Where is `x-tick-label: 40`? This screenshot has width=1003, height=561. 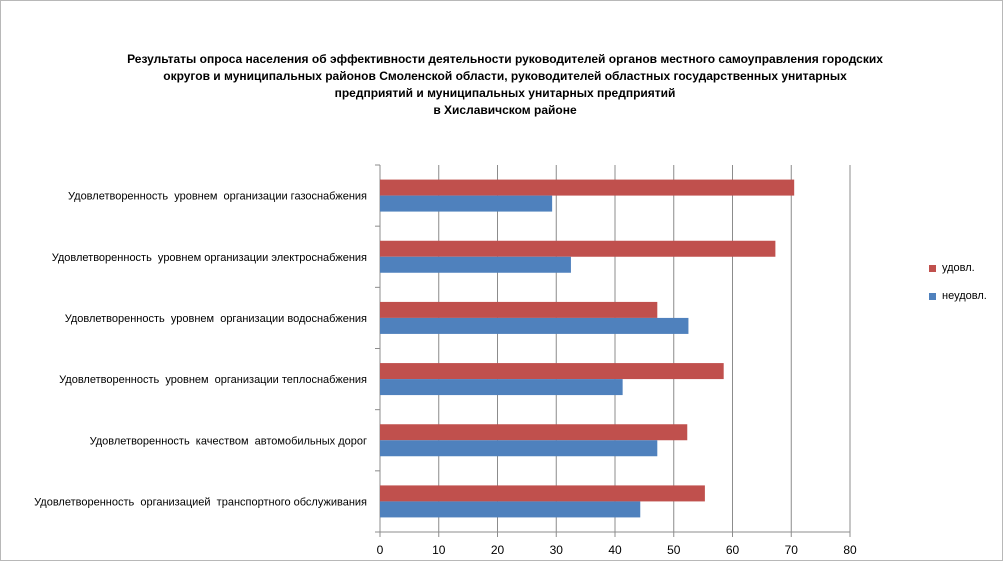 x-tick-label: 40 is located at coordinates (615, 550).